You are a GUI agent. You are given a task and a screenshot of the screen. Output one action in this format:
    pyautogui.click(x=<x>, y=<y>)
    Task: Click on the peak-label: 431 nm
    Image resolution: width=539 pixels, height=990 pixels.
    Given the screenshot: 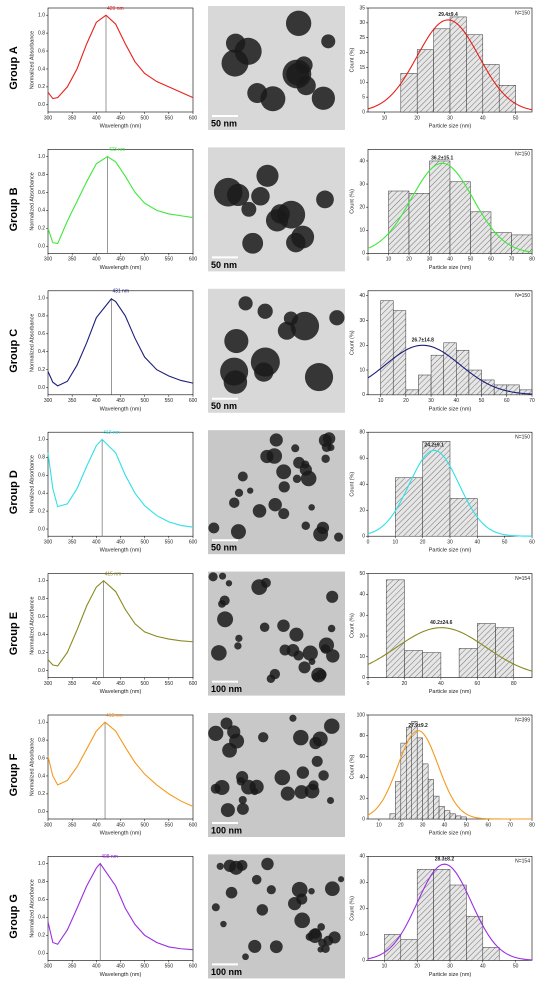 What is the action you would take?
    pyautogui.click(x=120, y=292)
    